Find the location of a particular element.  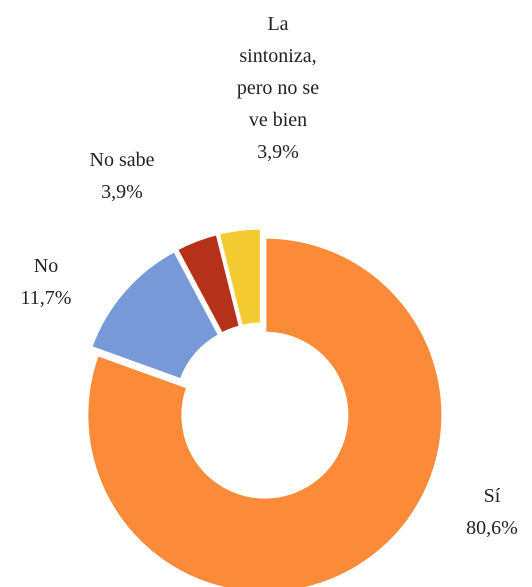

value-label: 11,7% is located at coordinates (46, 298).